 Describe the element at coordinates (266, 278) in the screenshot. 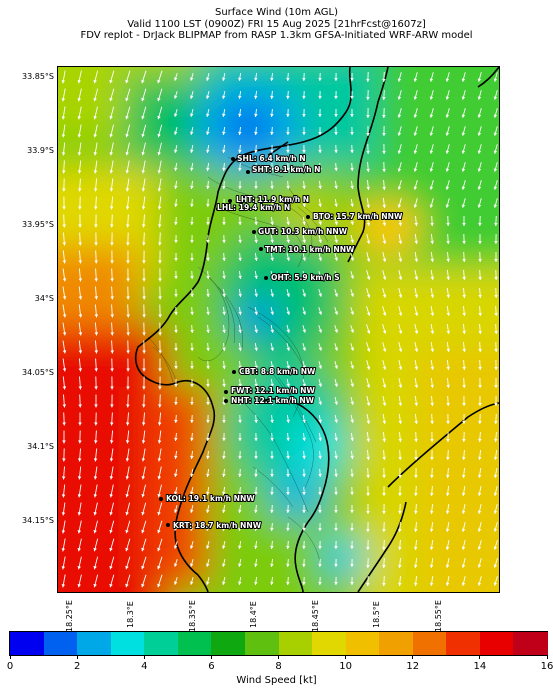

I see `station-dot-oht` at that location.